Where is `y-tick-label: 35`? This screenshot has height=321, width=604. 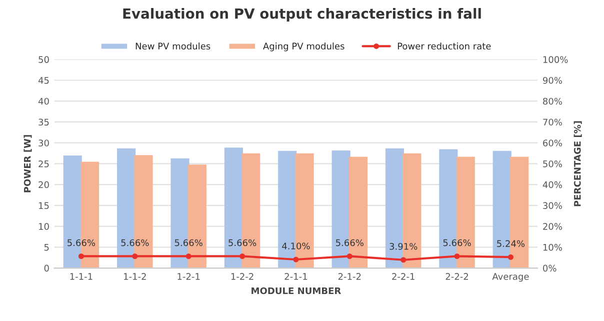 y-tick-label: 35 is located at coordinates (43, 122).